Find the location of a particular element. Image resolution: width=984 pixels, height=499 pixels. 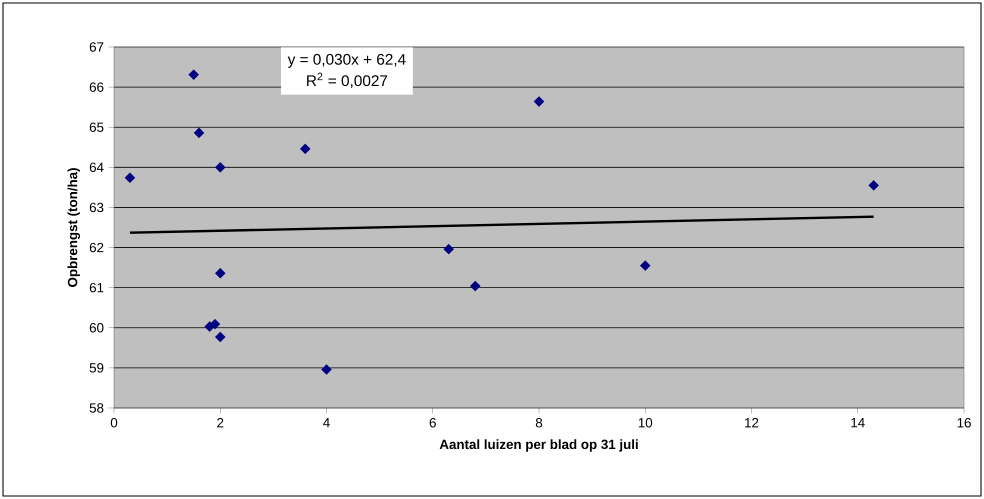

x-tick-label: 16 is located at coordinates (964, 423).